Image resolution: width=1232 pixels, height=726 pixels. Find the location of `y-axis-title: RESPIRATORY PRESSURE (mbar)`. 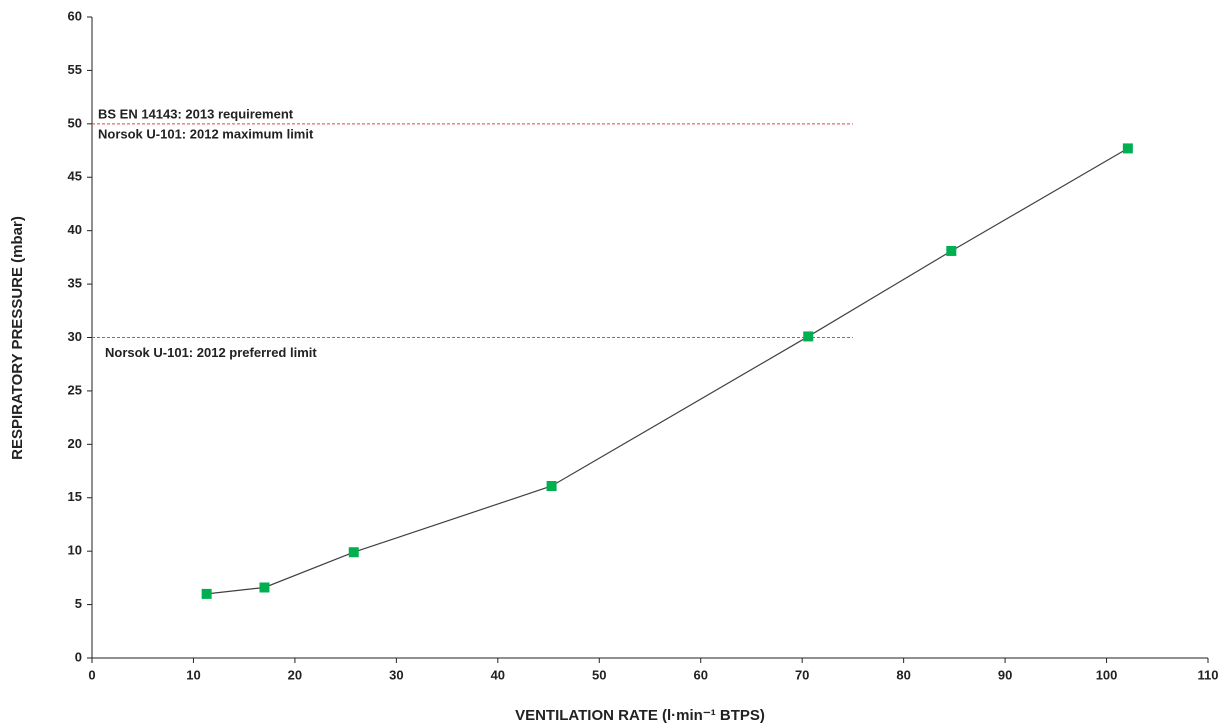

y-axis-title: RESPIRATORY PRESSURE (mbar) is located at coordinates (17, 338).